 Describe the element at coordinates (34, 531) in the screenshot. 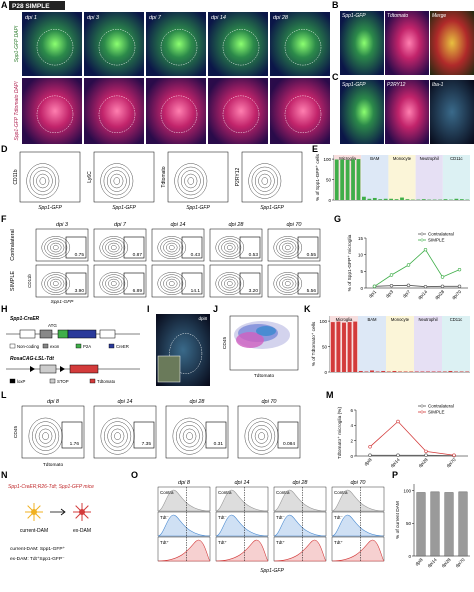

I see `cell-label: current-DAM` at that location.